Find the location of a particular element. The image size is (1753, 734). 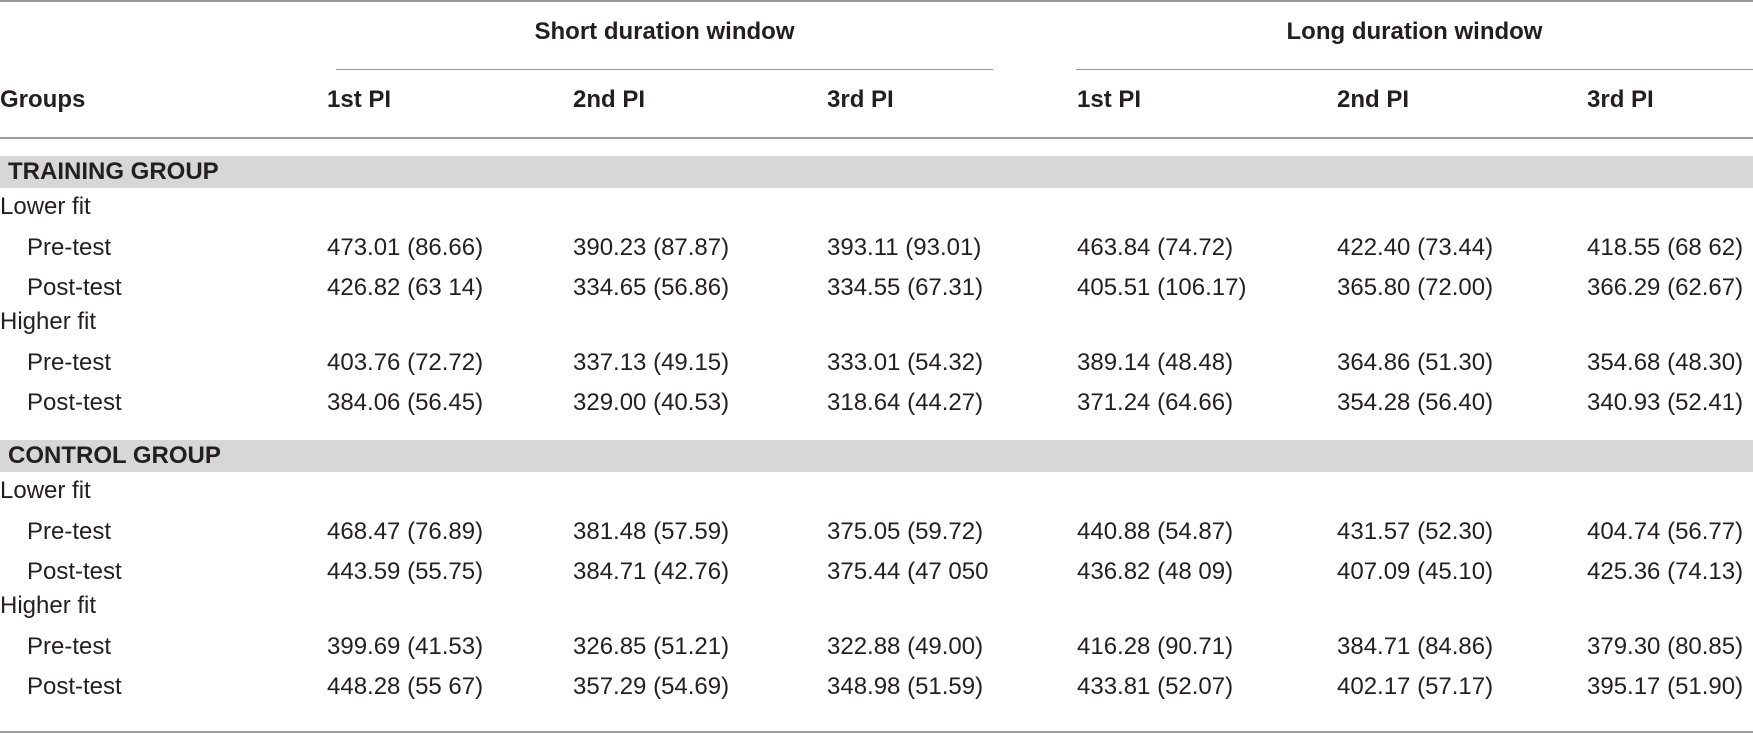

table-cell: 357.29 (54.69) is located at coordinates (651, 686).